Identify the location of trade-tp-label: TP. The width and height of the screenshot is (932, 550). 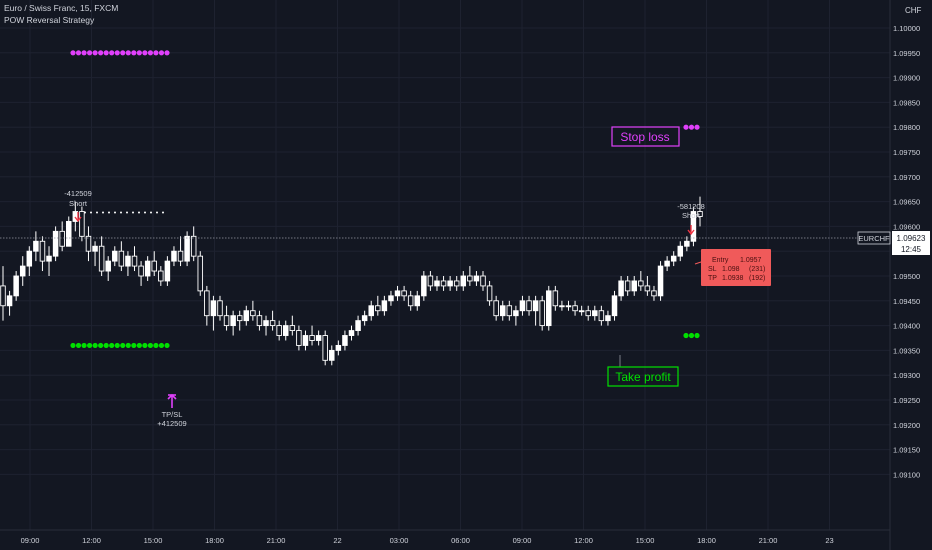
(712, 278).